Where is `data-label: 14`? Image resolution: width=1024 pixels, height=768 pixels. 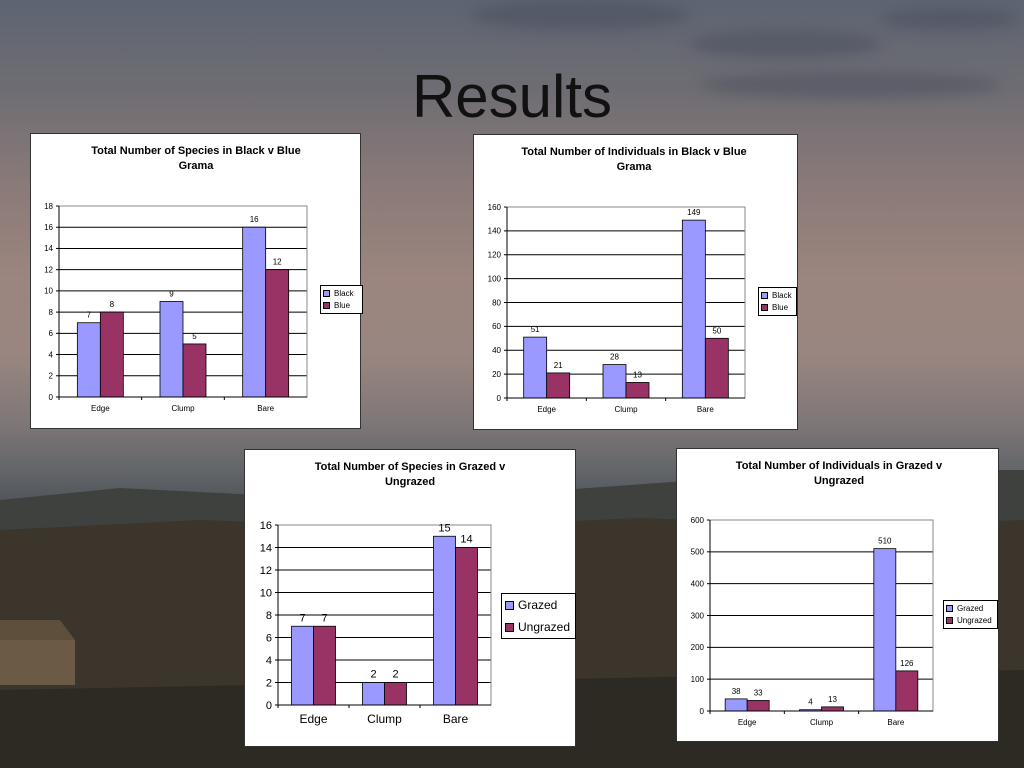
data-label: 14 is located at coordinates (466, 540).